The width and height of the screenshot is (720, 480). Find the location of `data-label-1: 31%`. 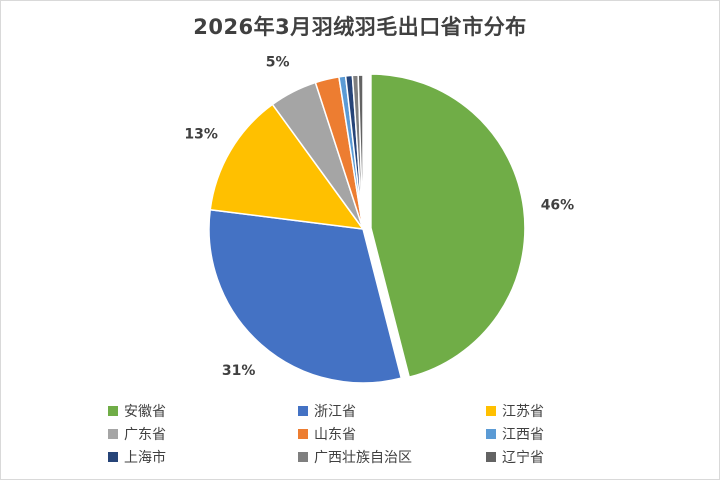

data-label-1: 31% is located at coordinates (239, 371).